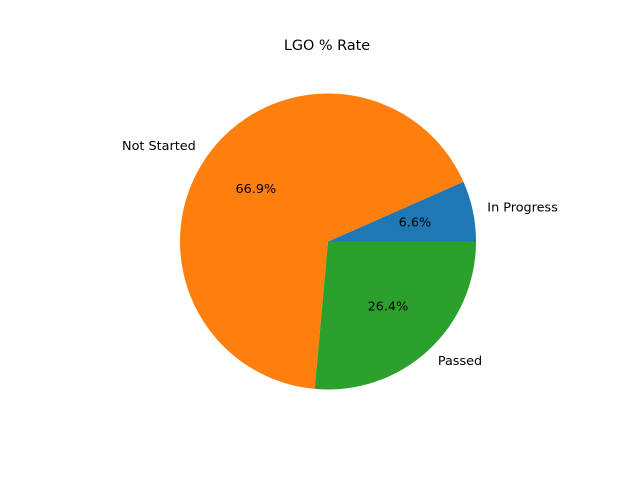 The width and height of the screenshot is (640, 480). I want to click on slice-percent-passed: 26.4%, so click(388, 307).